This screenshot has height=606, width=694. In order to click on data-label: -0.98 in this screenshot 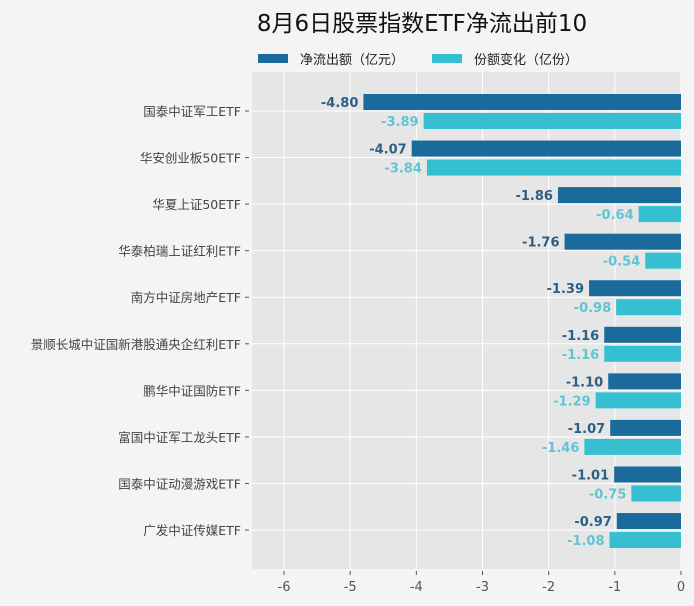, I will do `click(592, 308)`.